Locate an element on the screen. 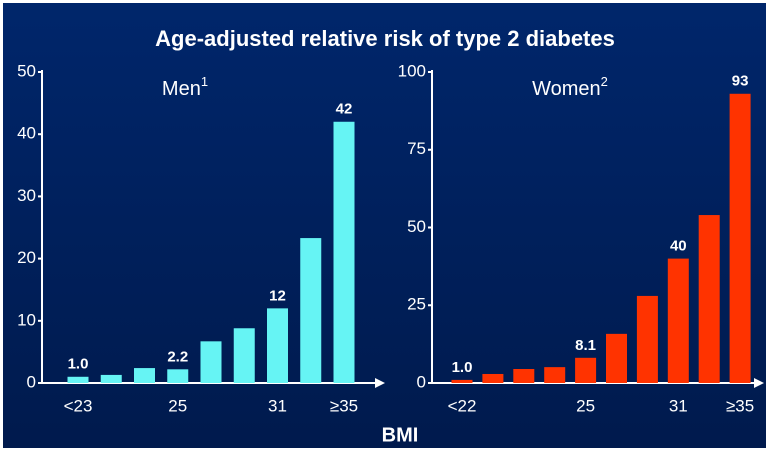 Image resolution: width=769 pixels, height=451 pixels. value-label: 42 is located at coordinates (344, 109).